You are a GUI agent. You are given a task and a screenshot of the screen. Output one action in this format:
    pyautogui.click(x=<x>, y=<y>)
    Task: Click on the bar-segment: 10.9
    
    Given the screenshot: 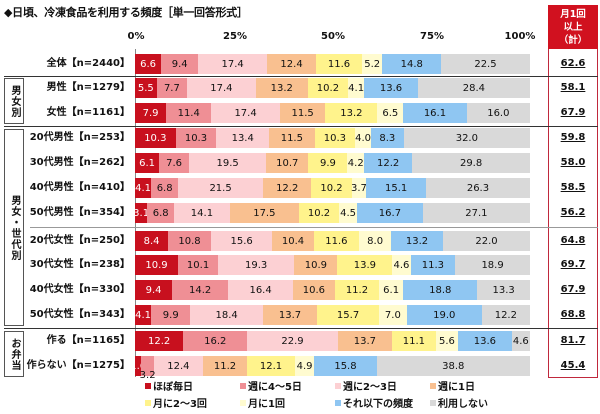 What is the action you would take?
    pyautogui.click(x=157, y=265)
    